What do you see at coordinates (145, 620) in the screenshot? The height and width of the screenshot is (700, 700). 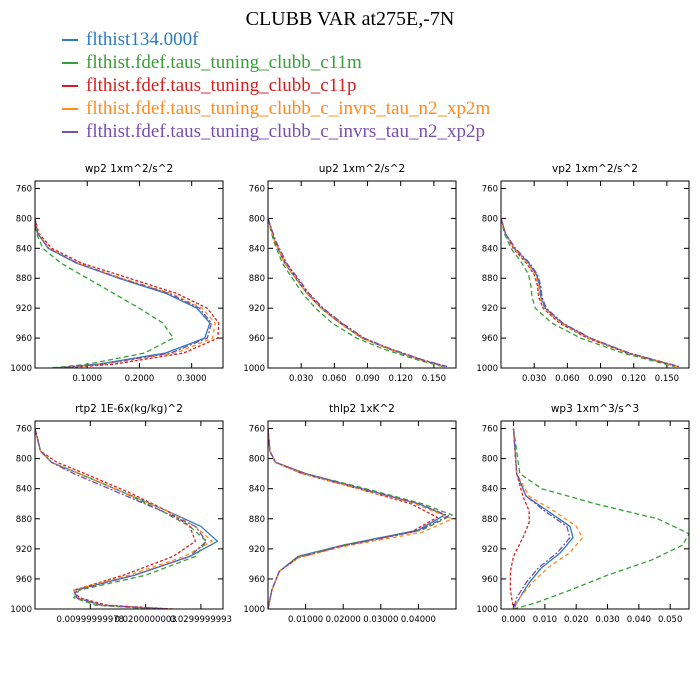 I see `x-tick-label: 0.0200000003` at bounding box center [145, 620].